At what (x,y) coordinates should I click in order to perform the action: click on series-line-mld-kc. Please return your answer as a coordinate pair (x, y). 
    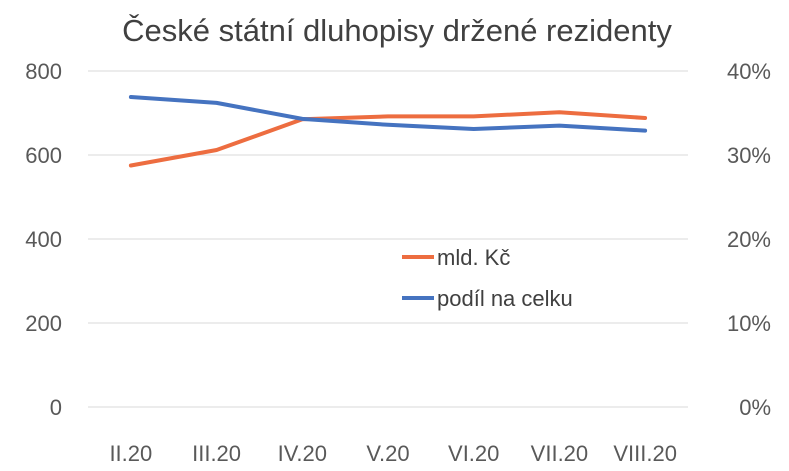
    Looking at the image, I should click on (388, 139).